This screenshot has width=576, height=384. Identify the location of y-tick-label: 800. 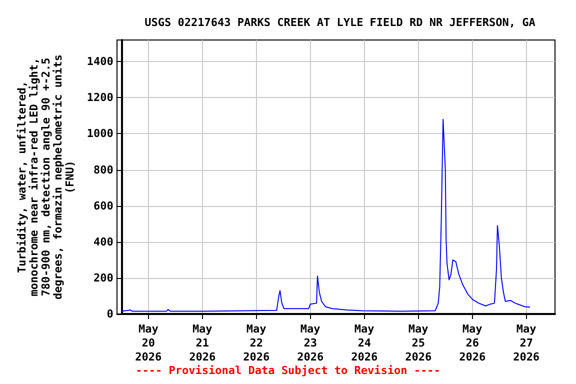
(104, 169).